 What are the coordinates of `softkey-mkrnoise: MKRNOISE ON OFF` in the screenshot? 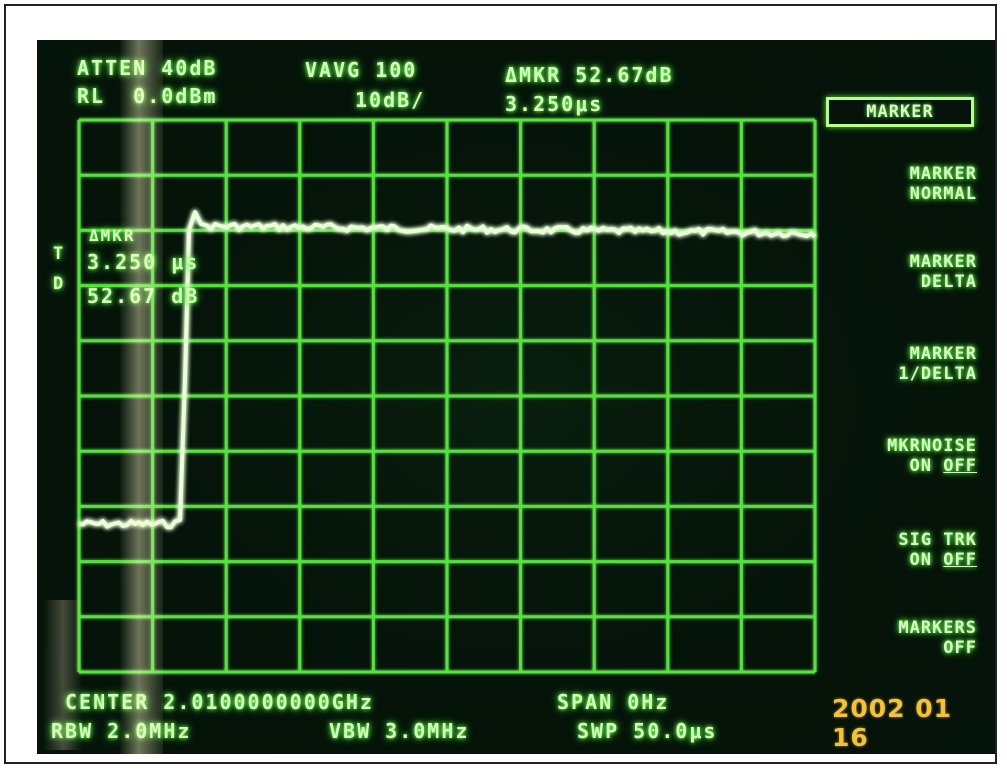 It's located at (902, 456).